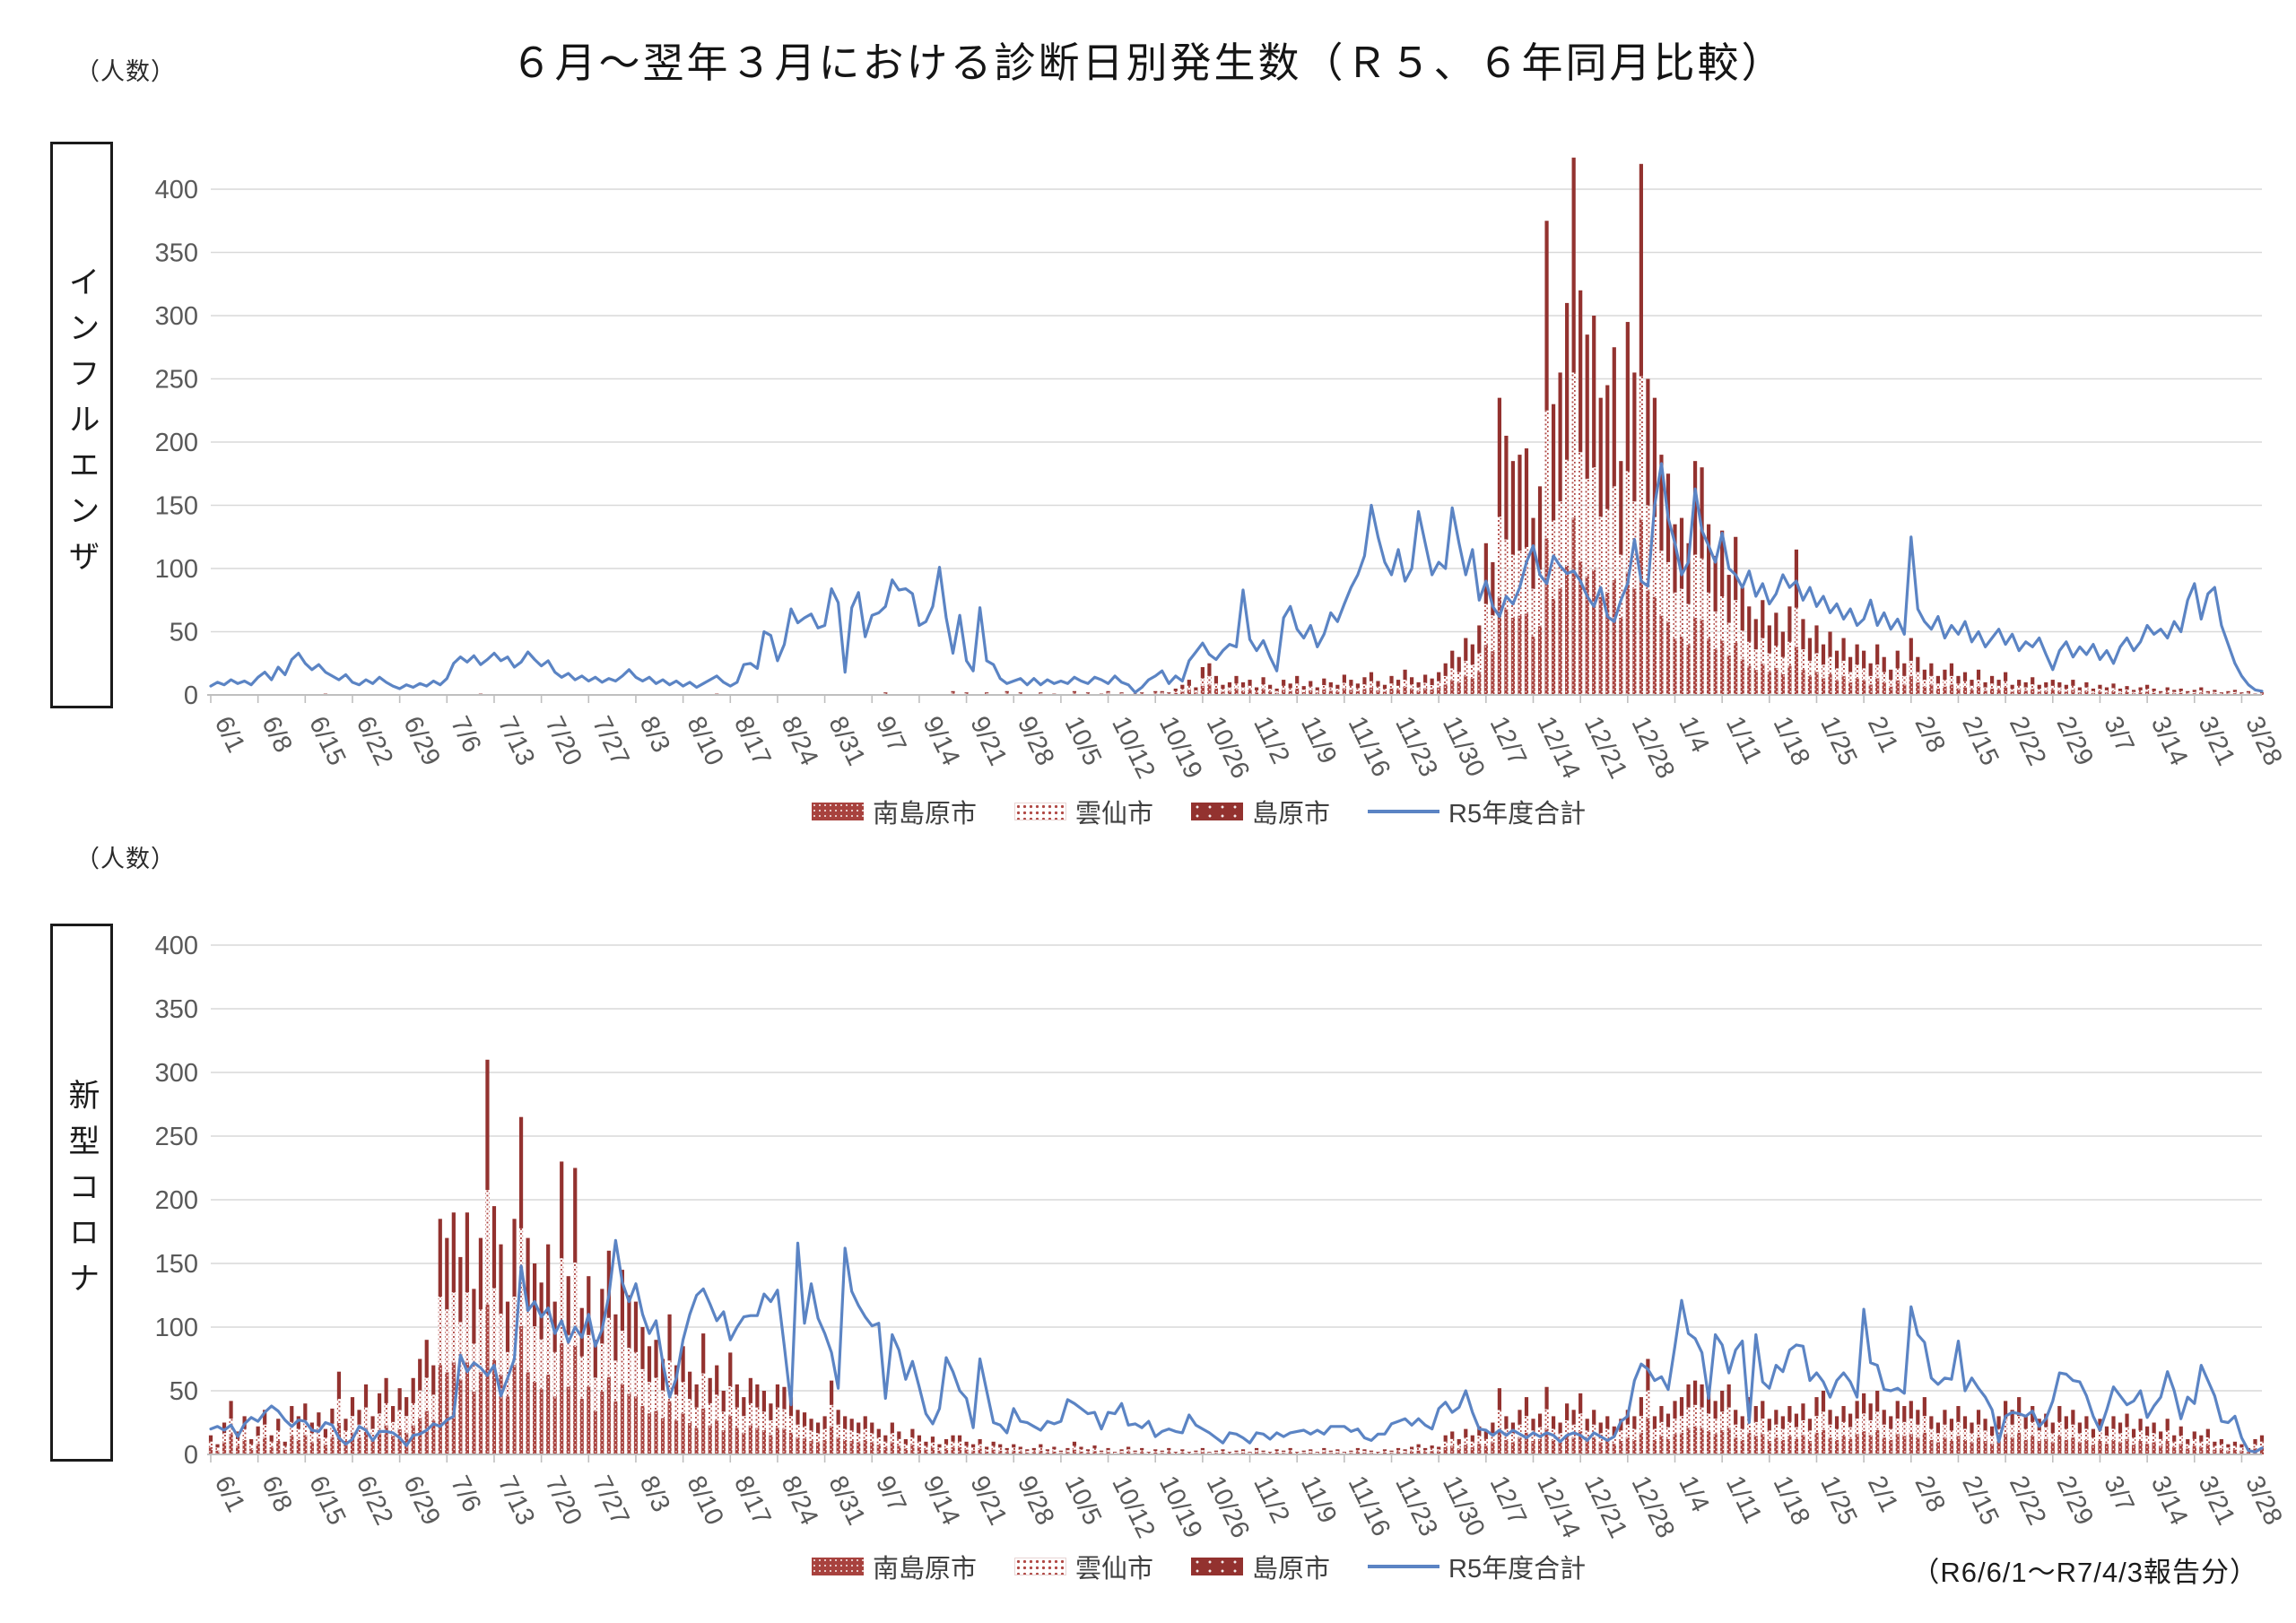 This screenshot has height=1623, width=2296. I want to click on r5-line-swatch-icon, so click(1404, 1566).